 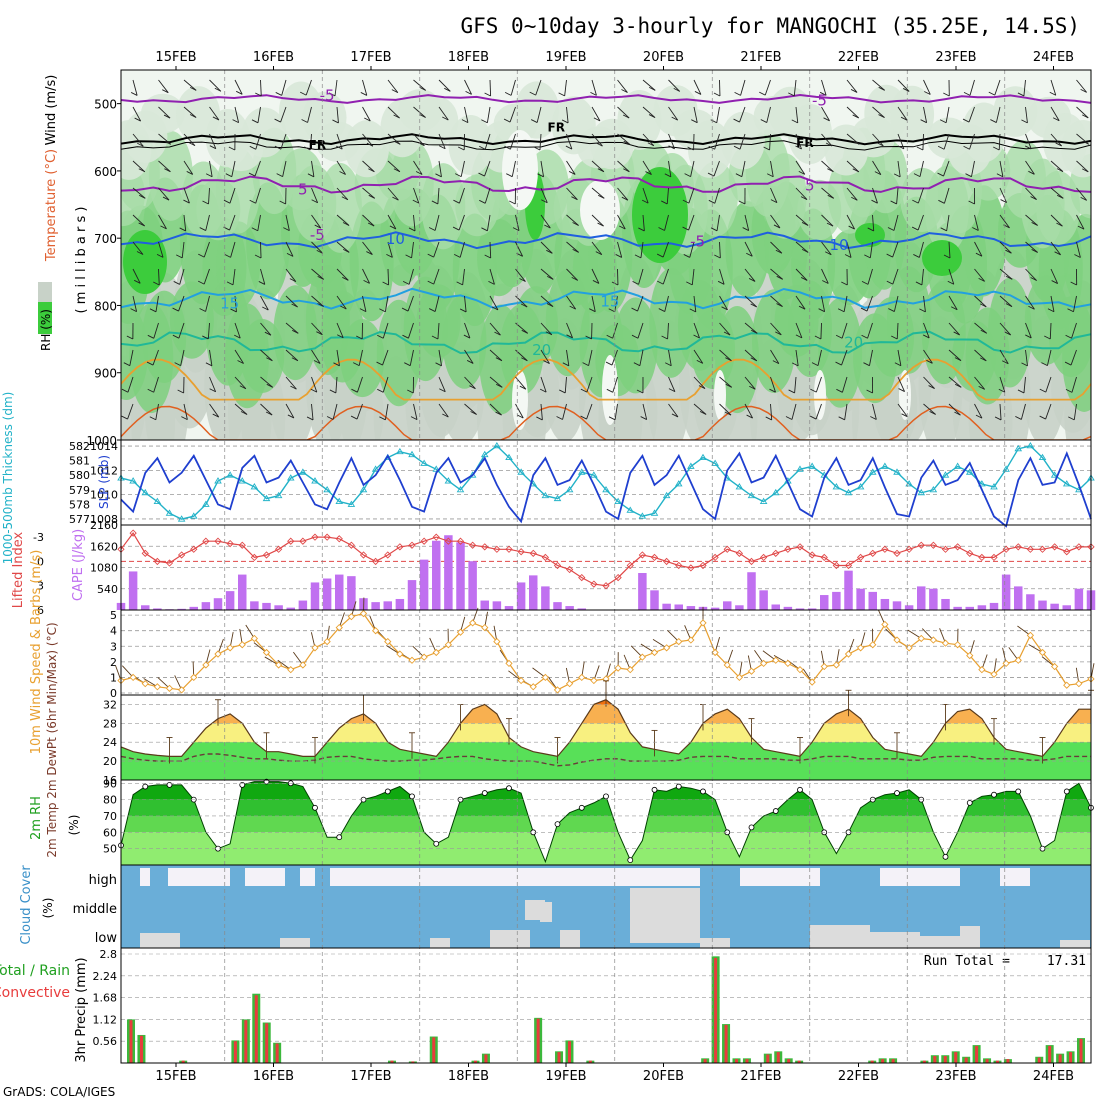 What do you see at coordinates (113, 677) in the screenshot?
I see `wind-tick-label: 1` at bounding box center [113, 677].